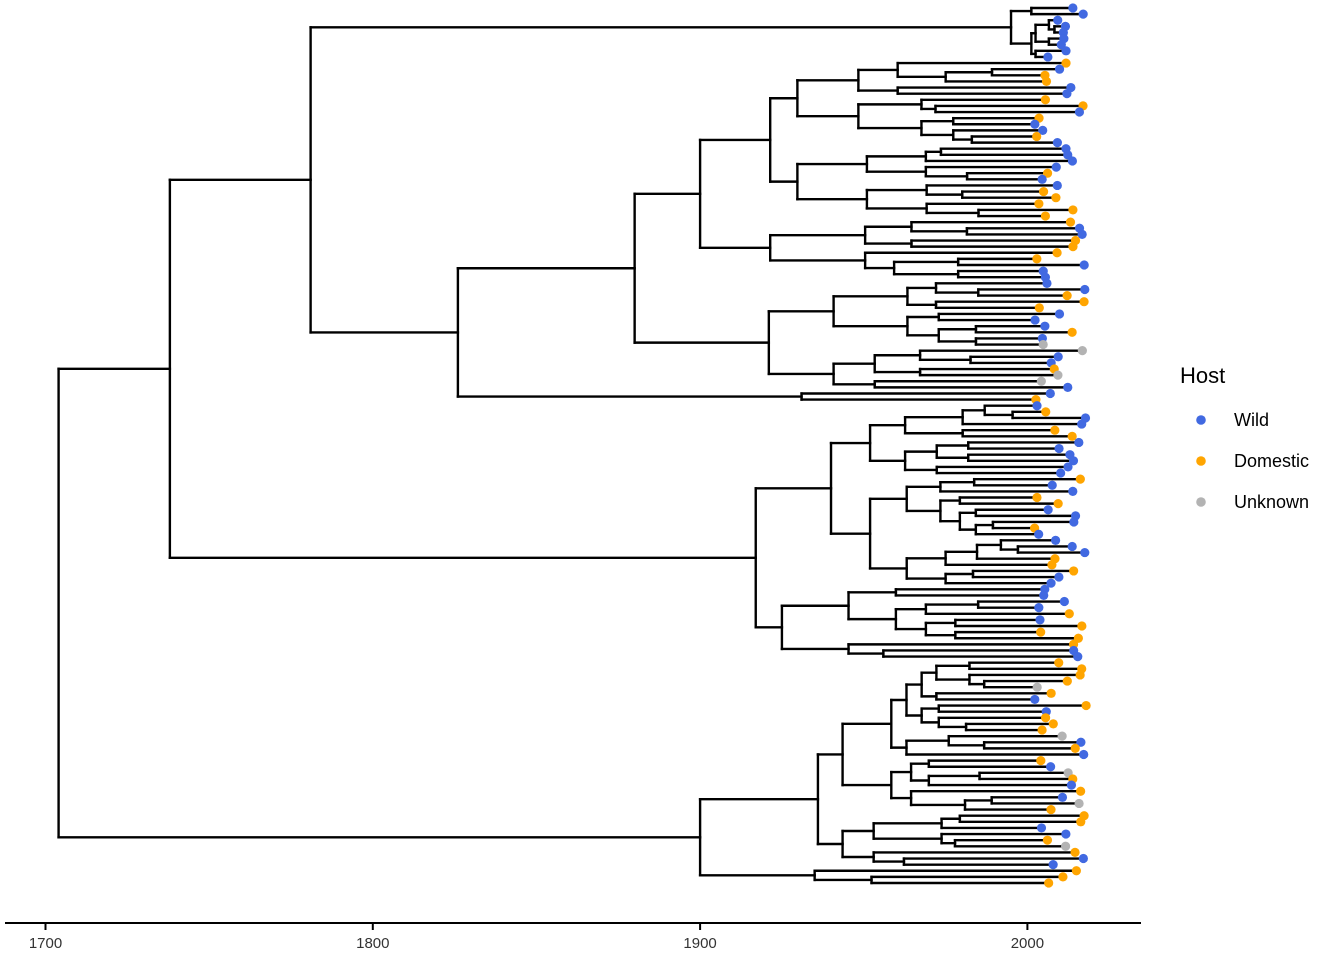 The image size is (1325, 961). What do you see at coordinates (1202, 375) in the screenshot?
I see `legend-title: Host` at bounding box center [1202, 375].